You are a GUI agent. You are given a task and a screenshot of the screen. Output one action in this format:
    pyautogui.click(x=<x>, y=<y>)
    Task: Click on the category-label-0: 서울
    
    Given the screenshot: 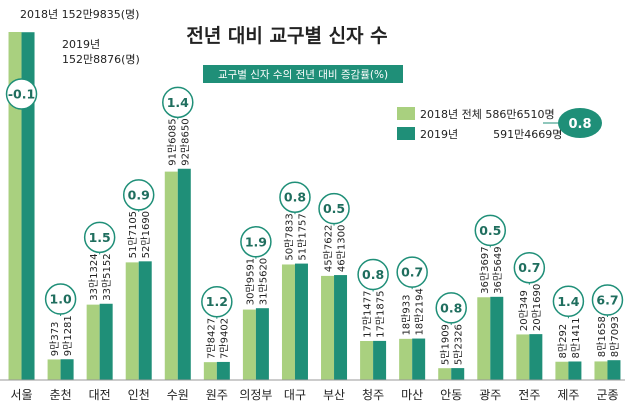 What is the action you would take?
    pyautogui.click(x=21, y=395)
    